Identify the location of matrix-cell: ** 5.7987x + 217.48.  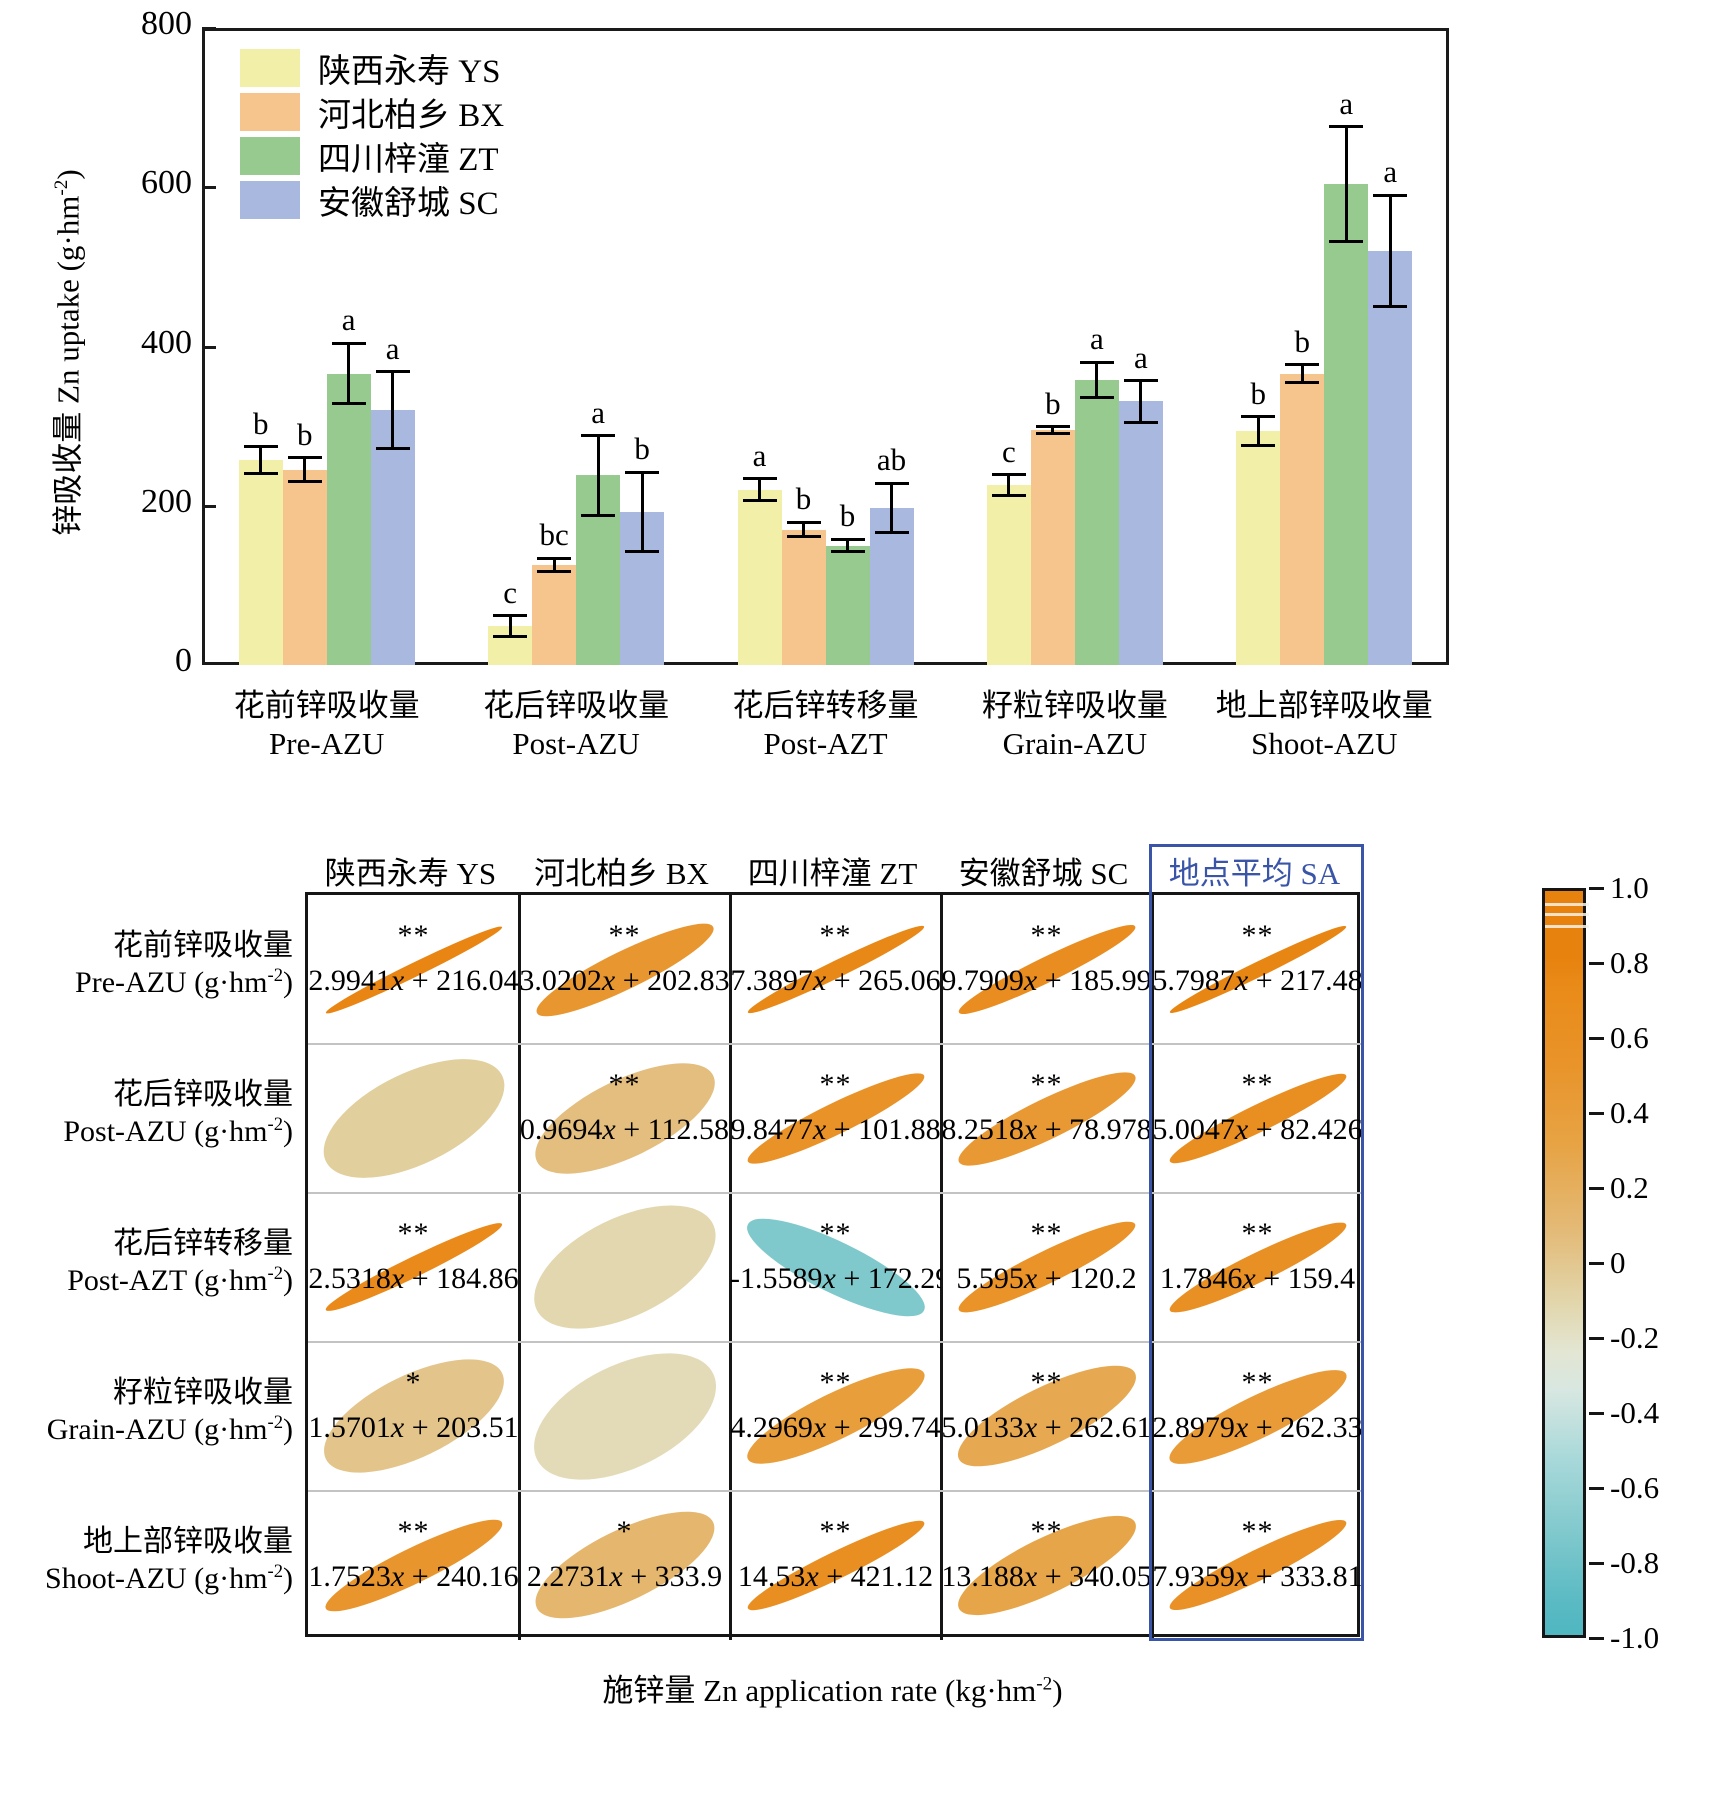
(1257, 969).